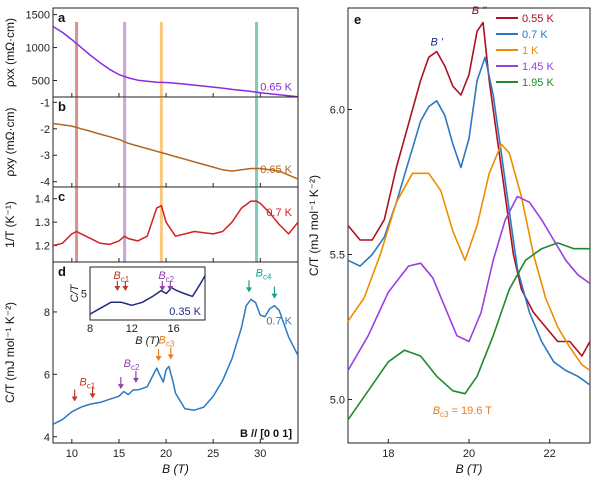 The width and height of the screenshot is (600, 483). I want to click on y-axis-label: ρxy (mΩ·cm), so click(10, 141).